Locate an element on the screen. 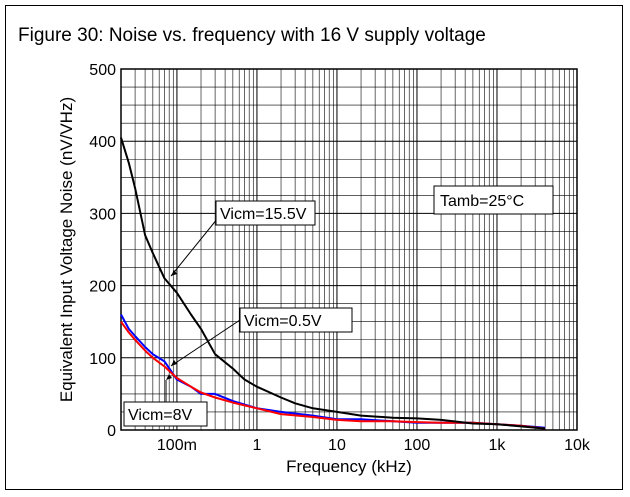 Image resolution: width=630 pixels, height=497 pixels. y-tick-label: 500 is located at coordinates (102, 70).